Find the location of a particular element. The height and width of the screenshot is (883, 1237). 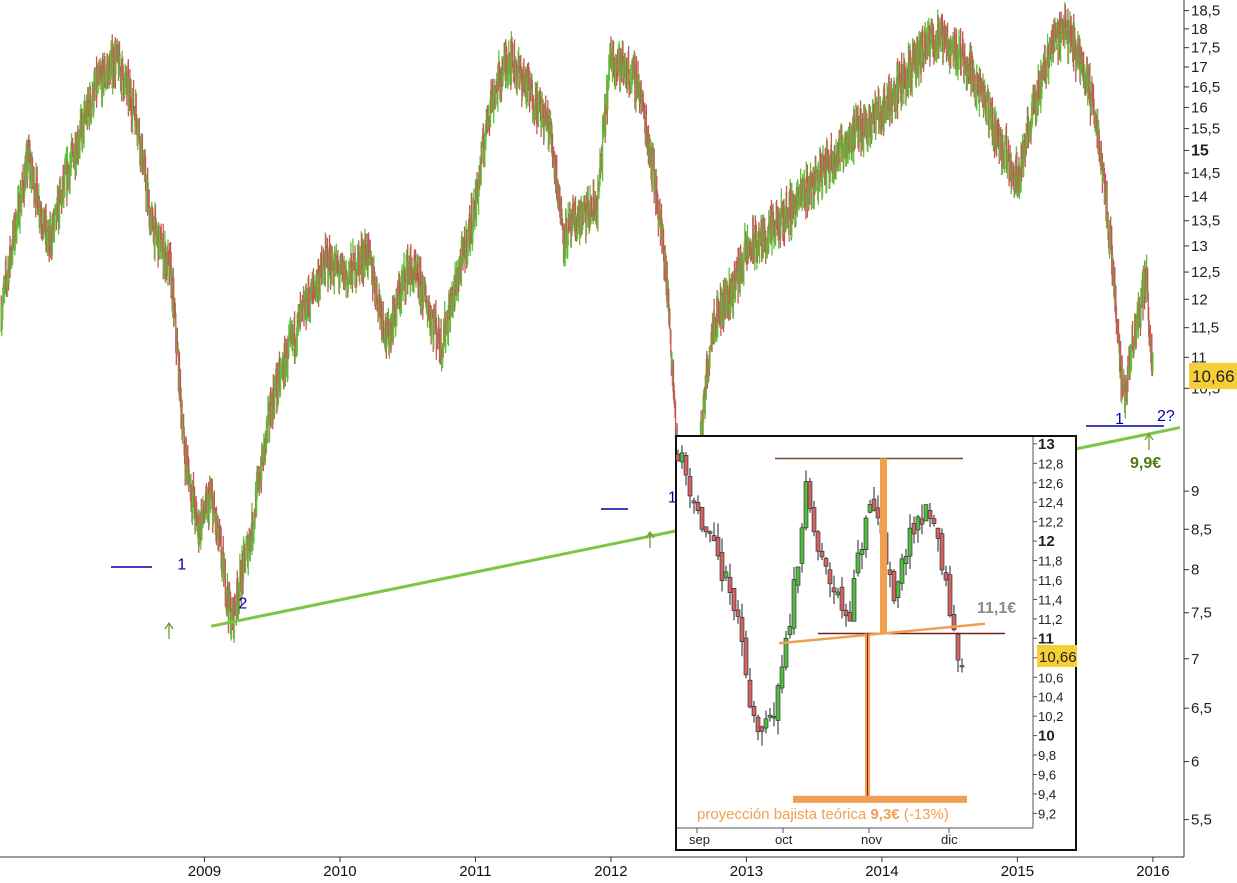

price-tick-label: 17,5 is located at coordinates (1205, 48).